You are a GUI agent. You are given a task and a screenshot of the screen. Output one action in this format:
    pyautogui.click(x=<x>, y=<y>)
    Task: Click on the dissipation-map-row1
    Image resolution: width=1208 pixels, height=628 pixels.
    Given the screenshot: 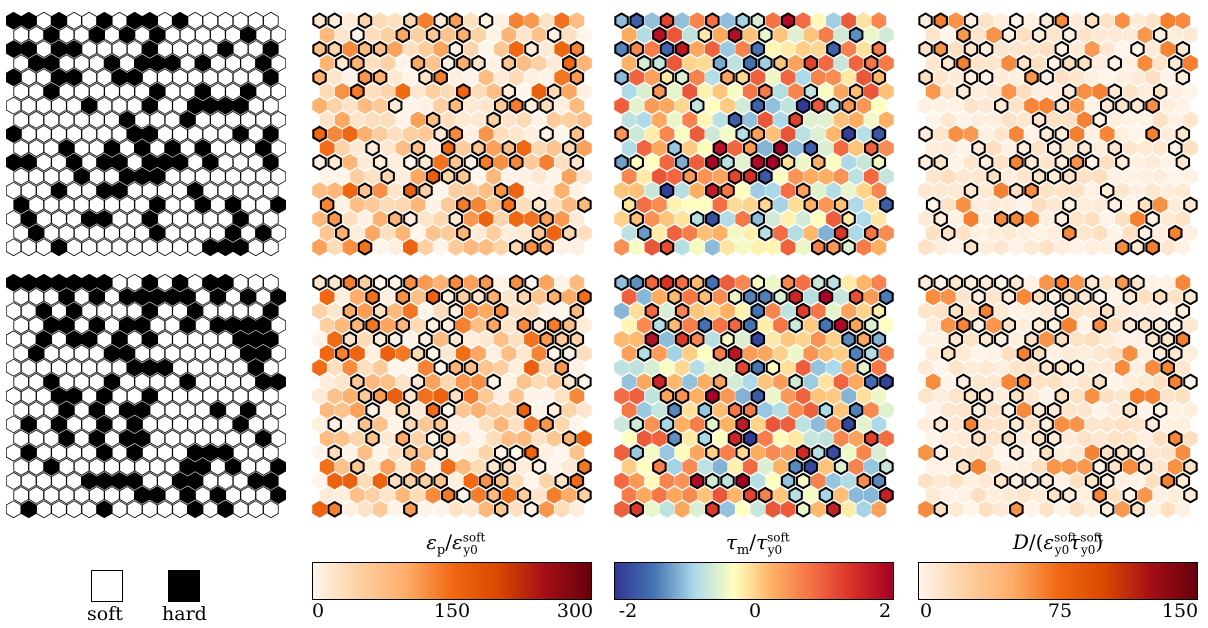 What is the action you would take?
    pyautogui.click(x=1058, y=134)
    